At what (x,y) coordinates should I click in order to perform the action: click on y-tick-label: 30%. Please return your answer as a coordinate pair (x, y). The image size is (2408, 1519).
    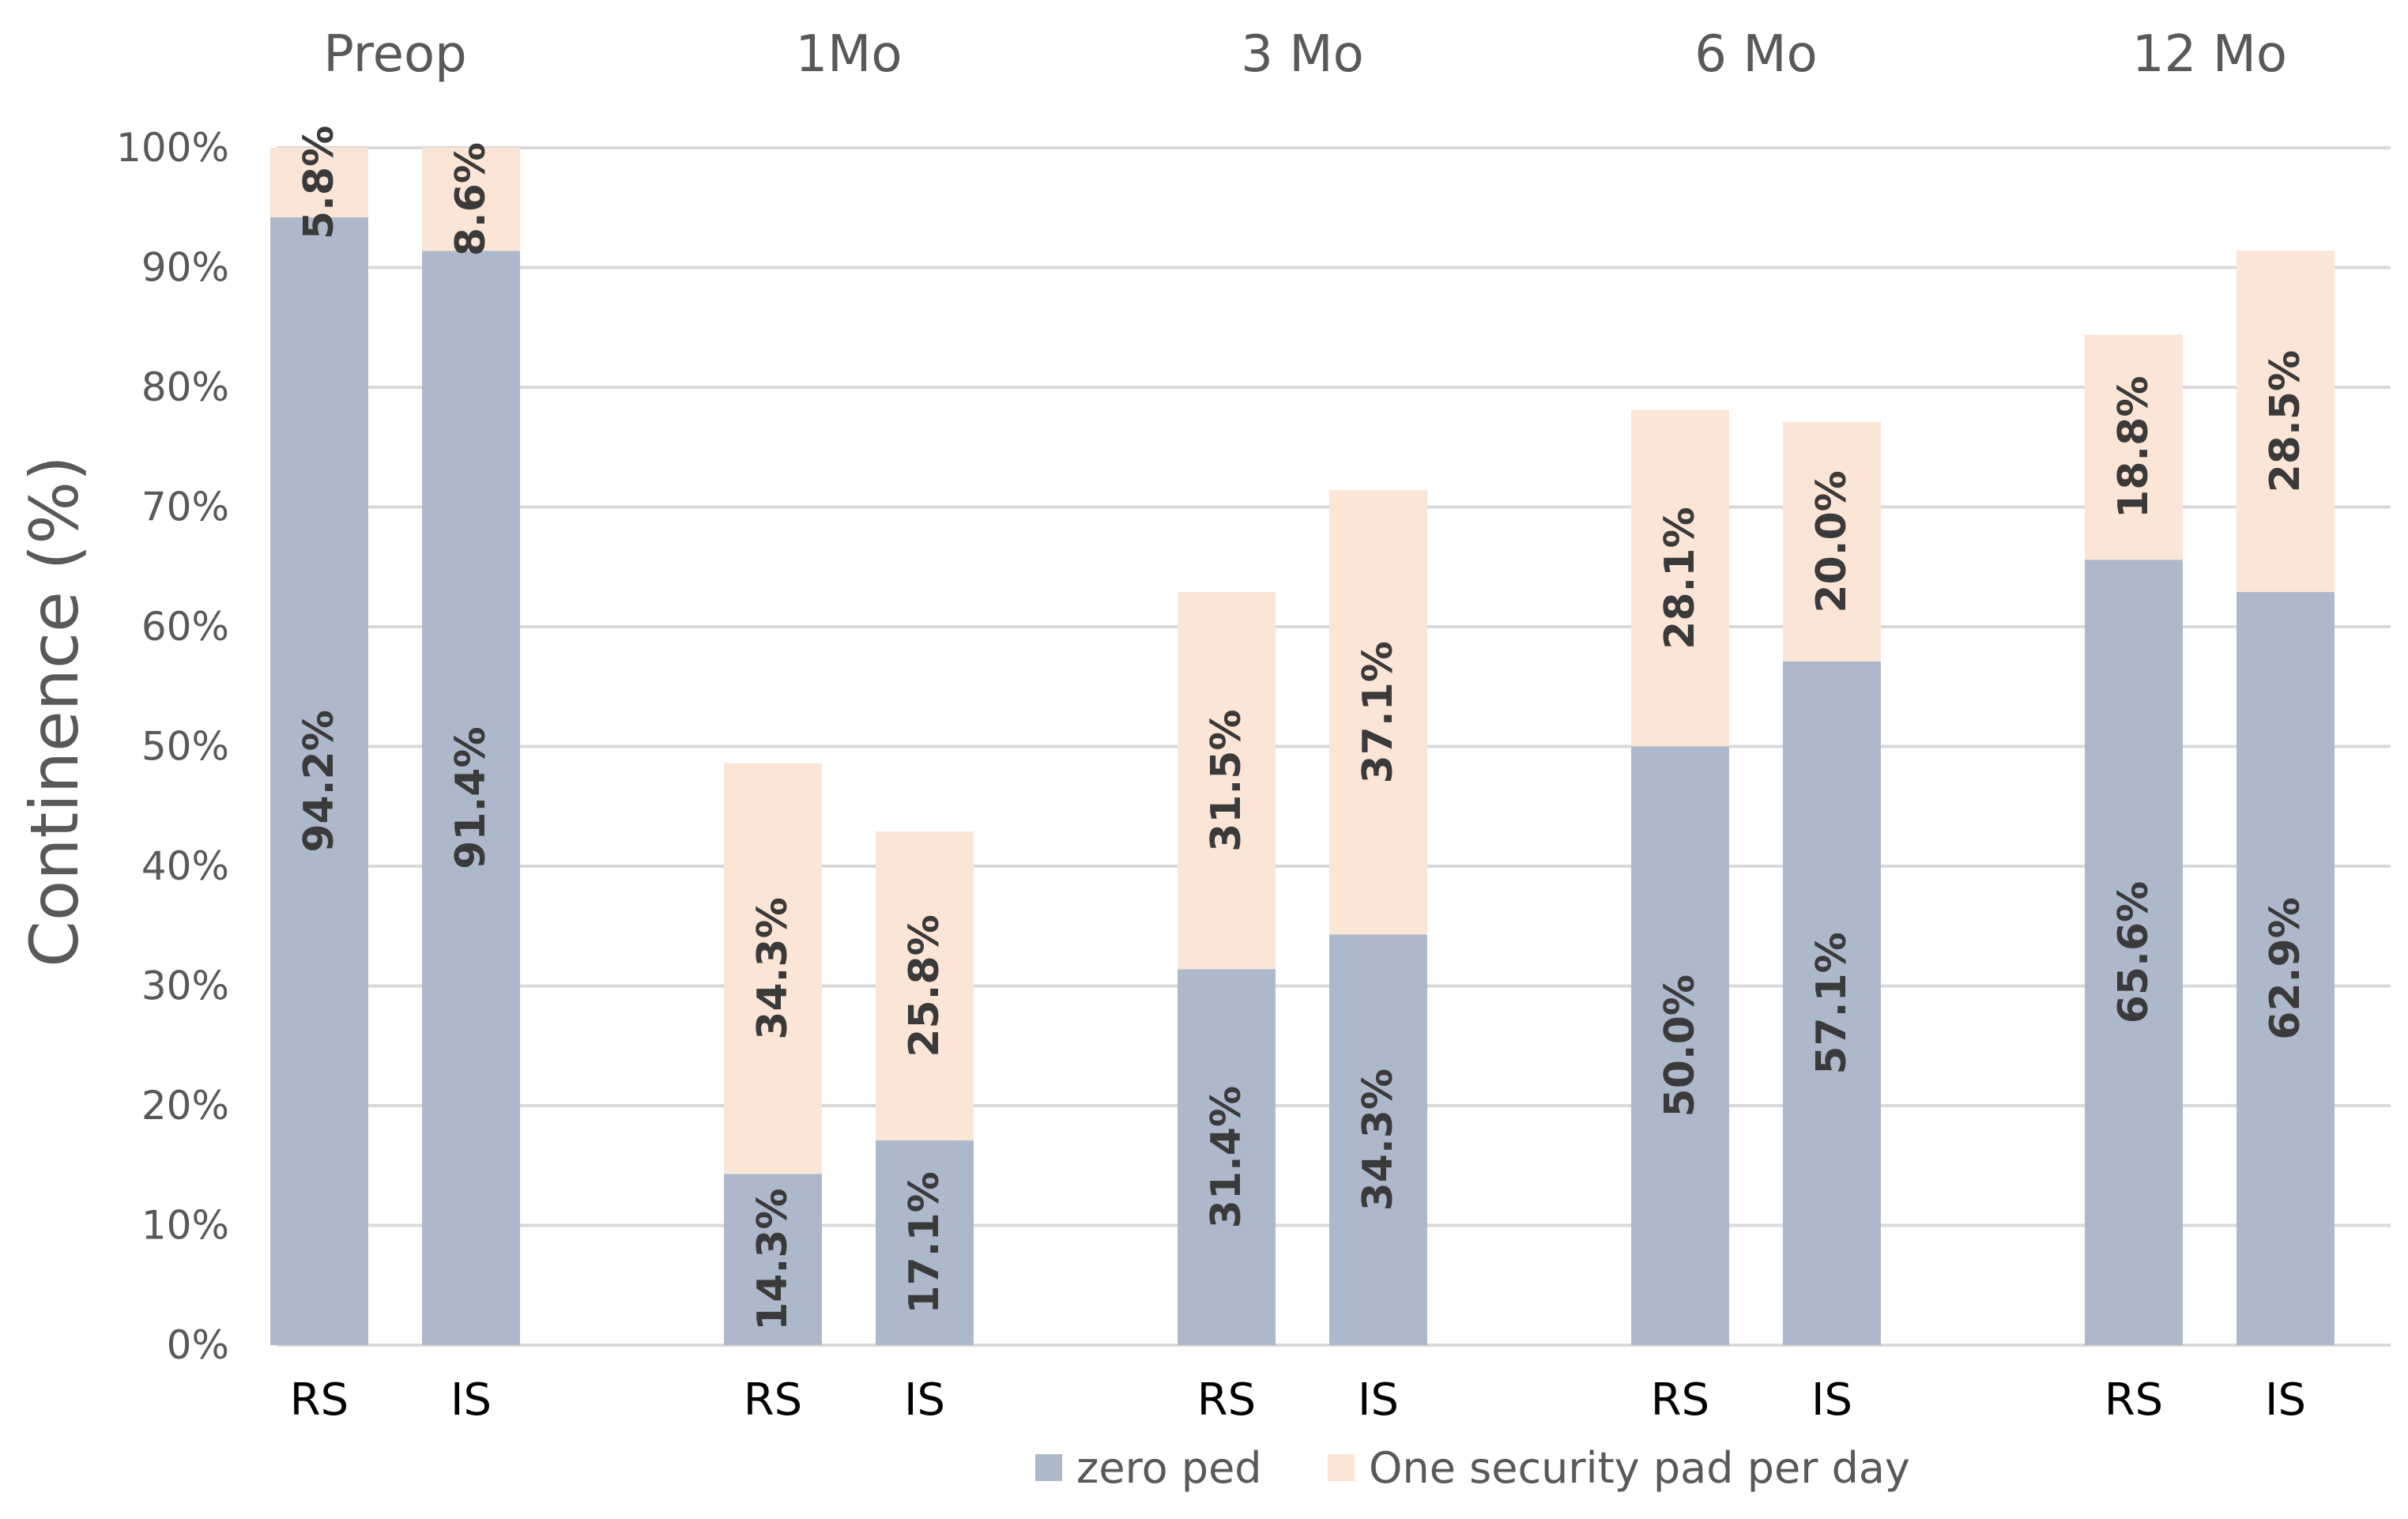
    Looking at the image, I should click on (185, 986).